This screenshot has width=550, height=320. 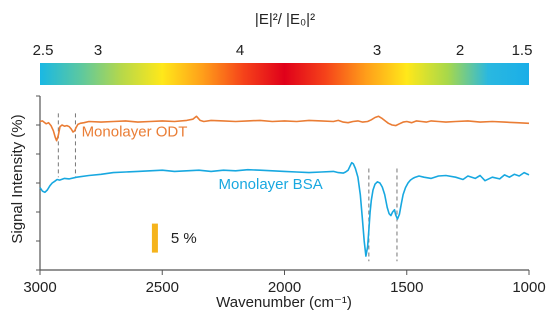 What do you see at coordinates (17, 178) in the screenshot?
I see `y-axis-label: Signal Intensity (%)` at bounding box center [17, 178].